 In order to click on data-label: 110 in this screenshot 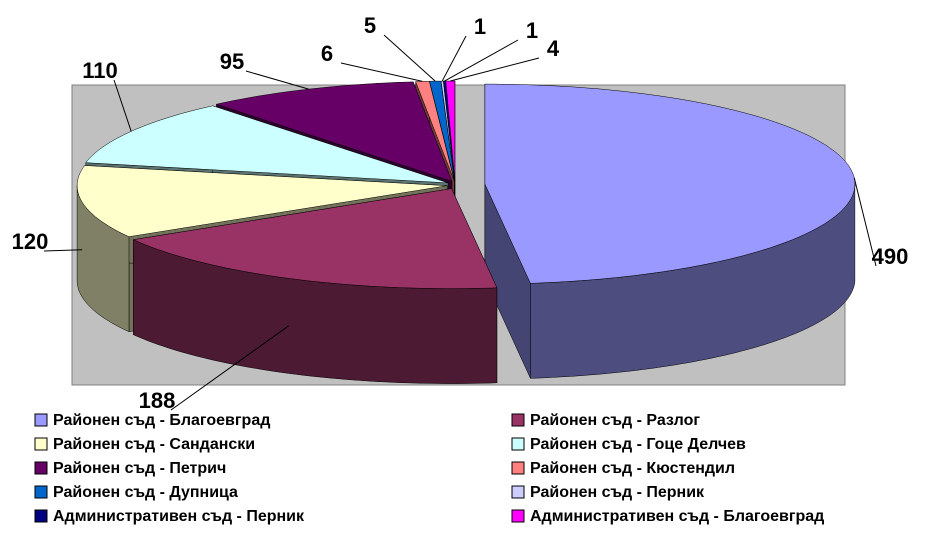, I will do `click(100, 70)`.